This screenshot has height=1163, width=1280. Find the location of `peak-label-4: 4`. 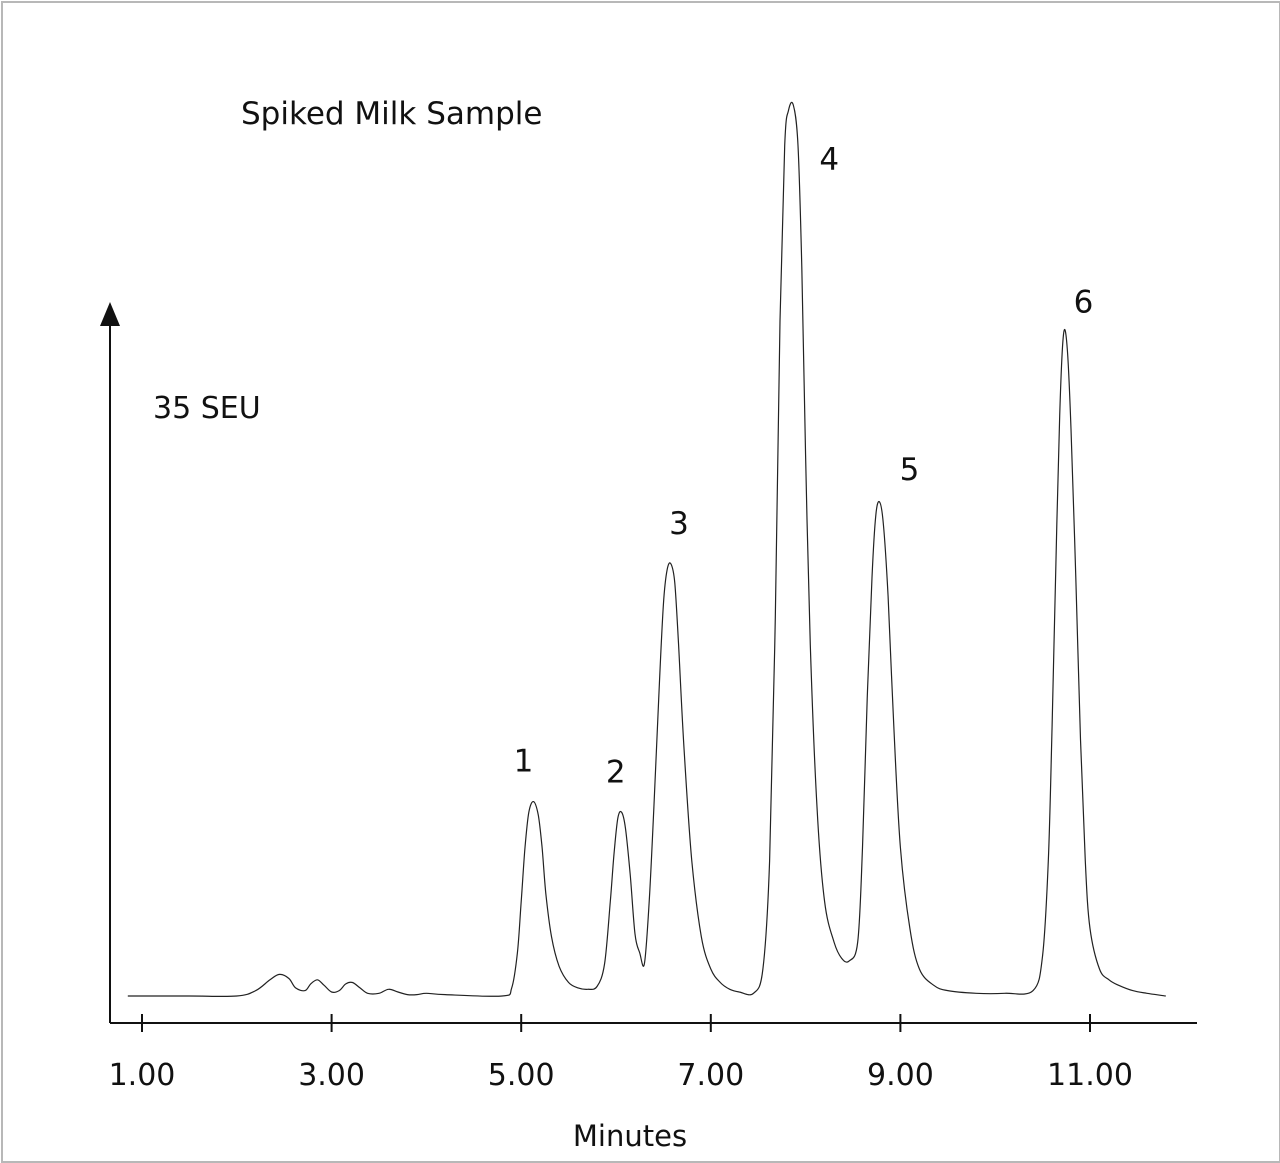

peak-label-4: 4 is located at coordinates (829, 160).